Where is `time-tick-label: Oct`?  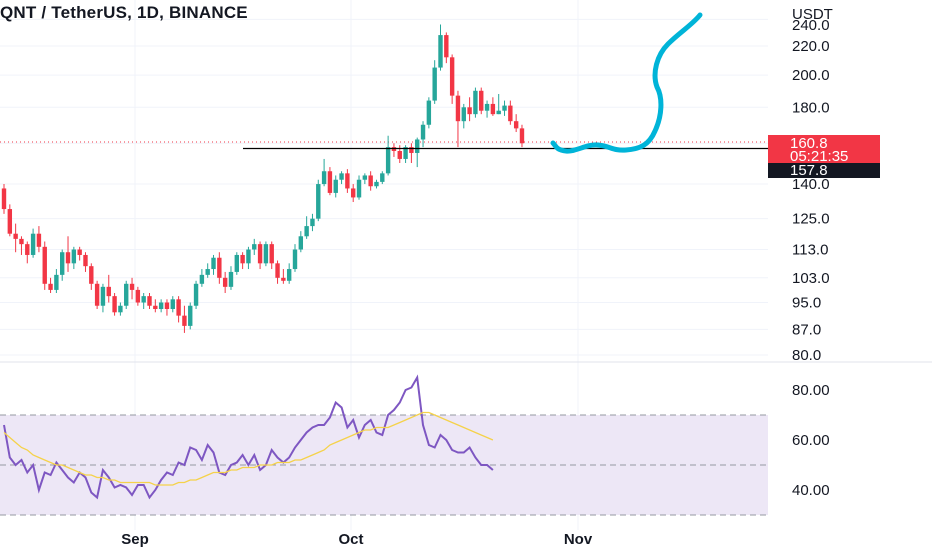 time-tick-label: Oct is located at coordinates (350, 539).